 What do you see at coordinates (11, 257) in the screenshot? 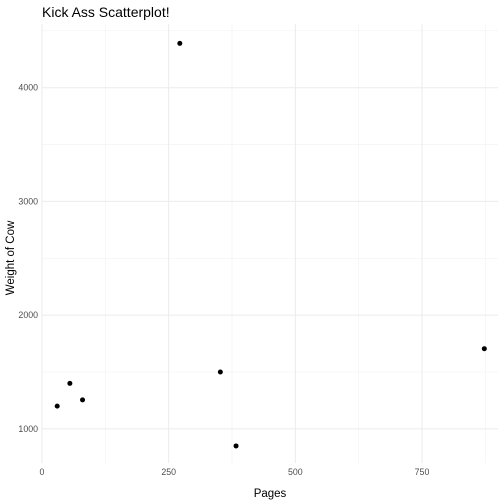
I see `y-axis-label: Weight of Cow` at bounding box center [11, 257].